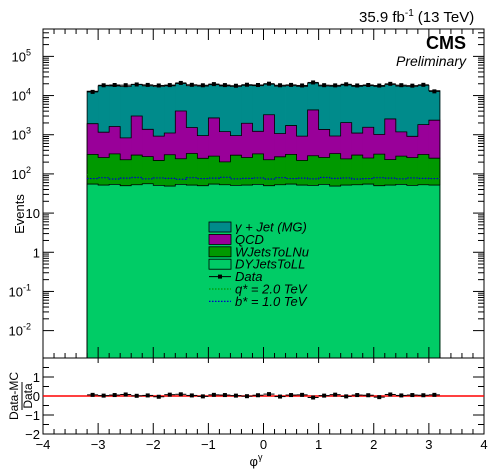 Image resolution: width=498 pixels, height=473 pixels. Describe the element at coordinates (258, 301) in the screenshot. I see `legend-entry: b* = 1.0 TeV` at that location.